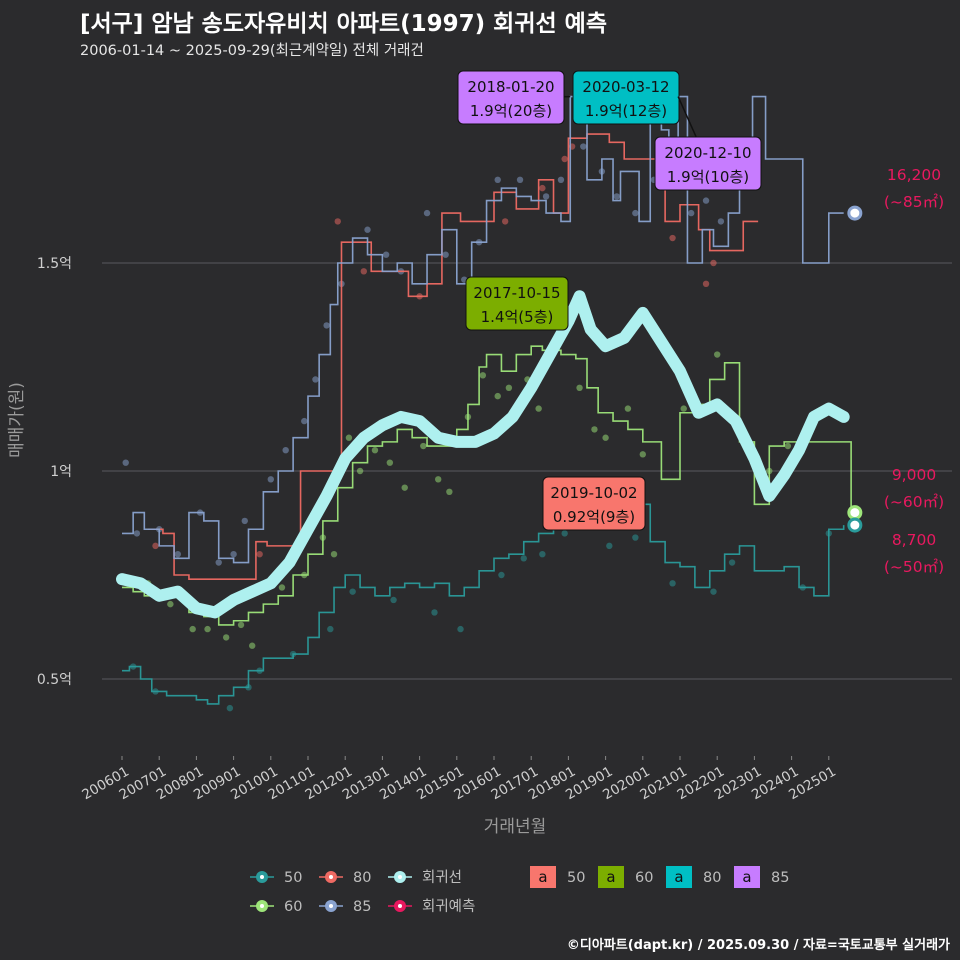 The width and height of the screenshot is (960, 960). What do you see at coordinates (54, 264) in the screenshot?
I see `y-tick-label: 1.5억` at bounding box center [54, 264].